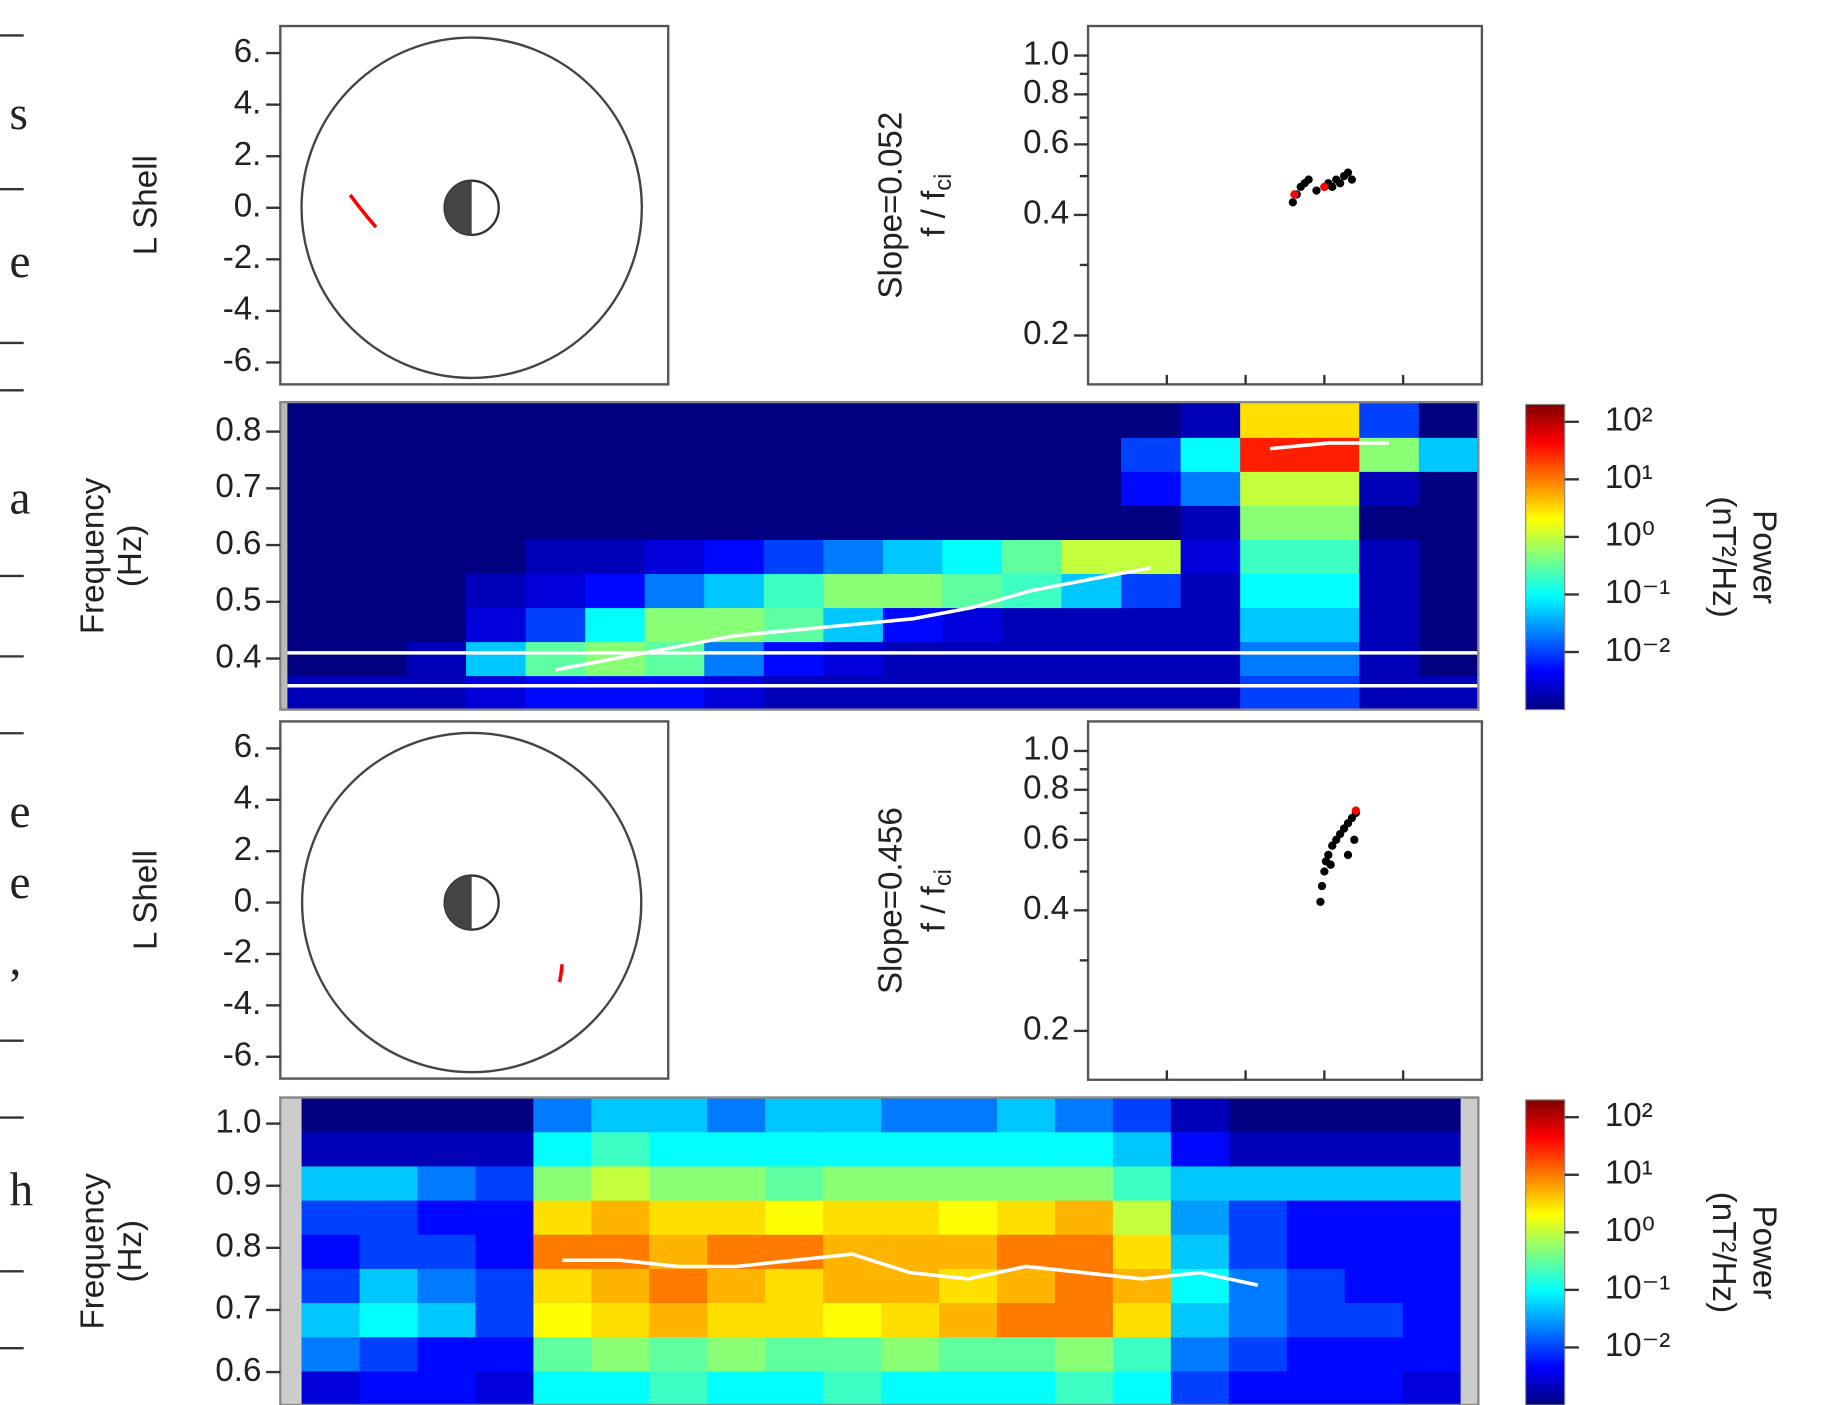 The width and height of the screenshot is (1845, 1405). Describe the element at coordinates (933, 908) in the screenshot. I see `y-axis-label-main: f / f` at that location.